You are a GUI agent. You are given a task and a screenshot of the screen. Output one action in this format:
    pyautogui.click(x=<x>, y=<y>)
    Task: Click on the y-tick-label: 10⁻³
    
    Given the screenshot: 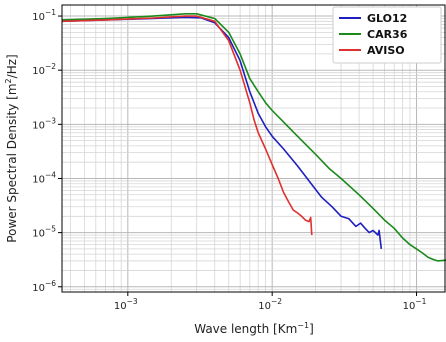 What is the action you would take?
    pyautogui.click(x=44, y=123)
    